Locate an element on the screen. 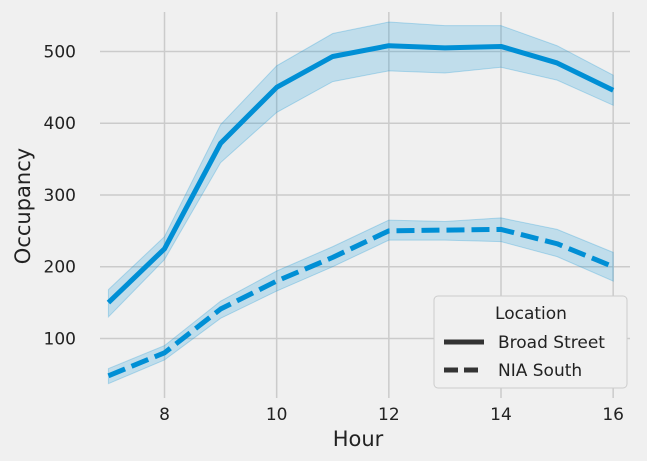 The image size is (647, 461). legend-label-nia-south: NIA South is located at coordinates (540, 371).